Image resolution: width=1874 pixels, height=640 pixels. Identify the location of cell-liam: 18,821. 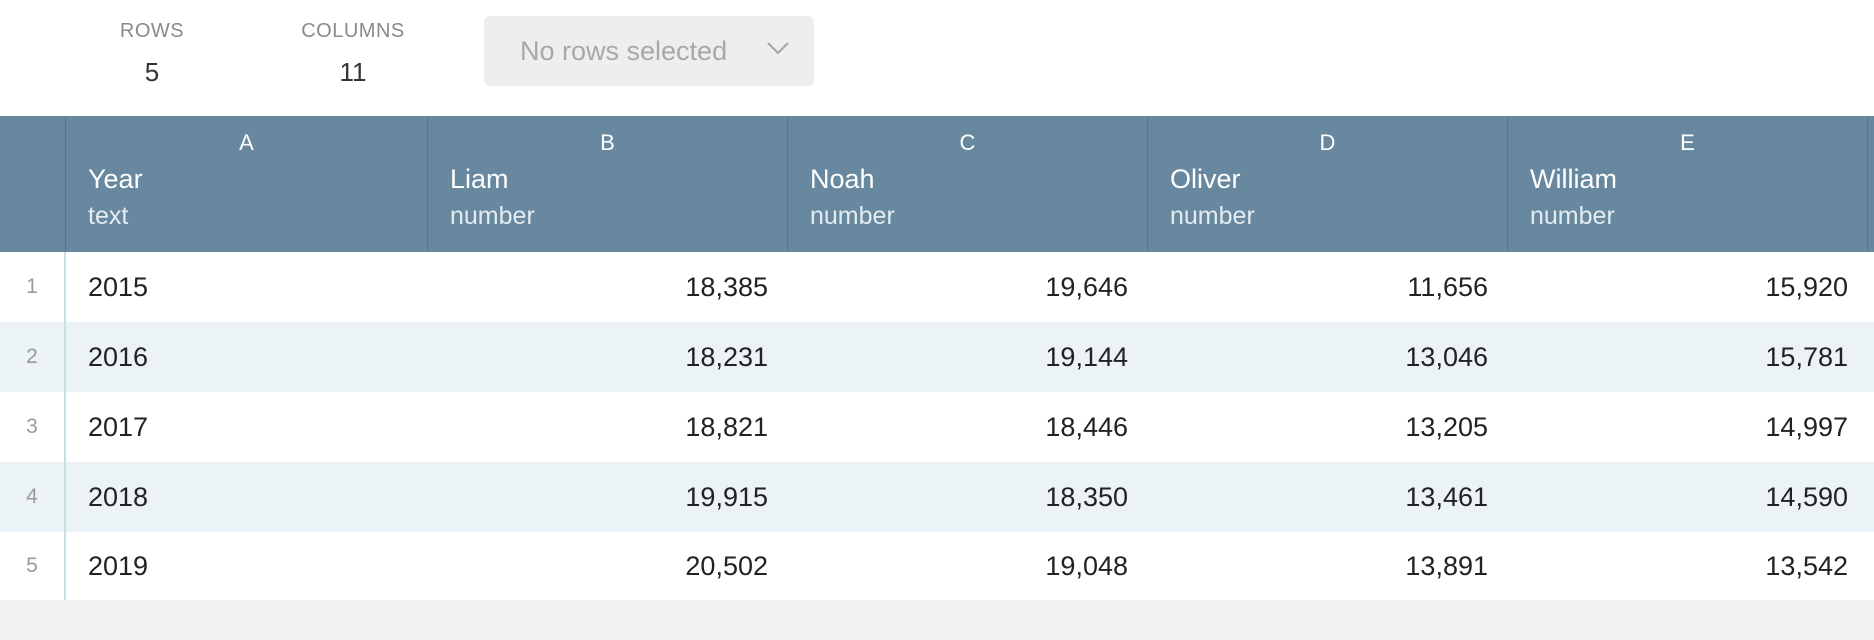
(726, 427).